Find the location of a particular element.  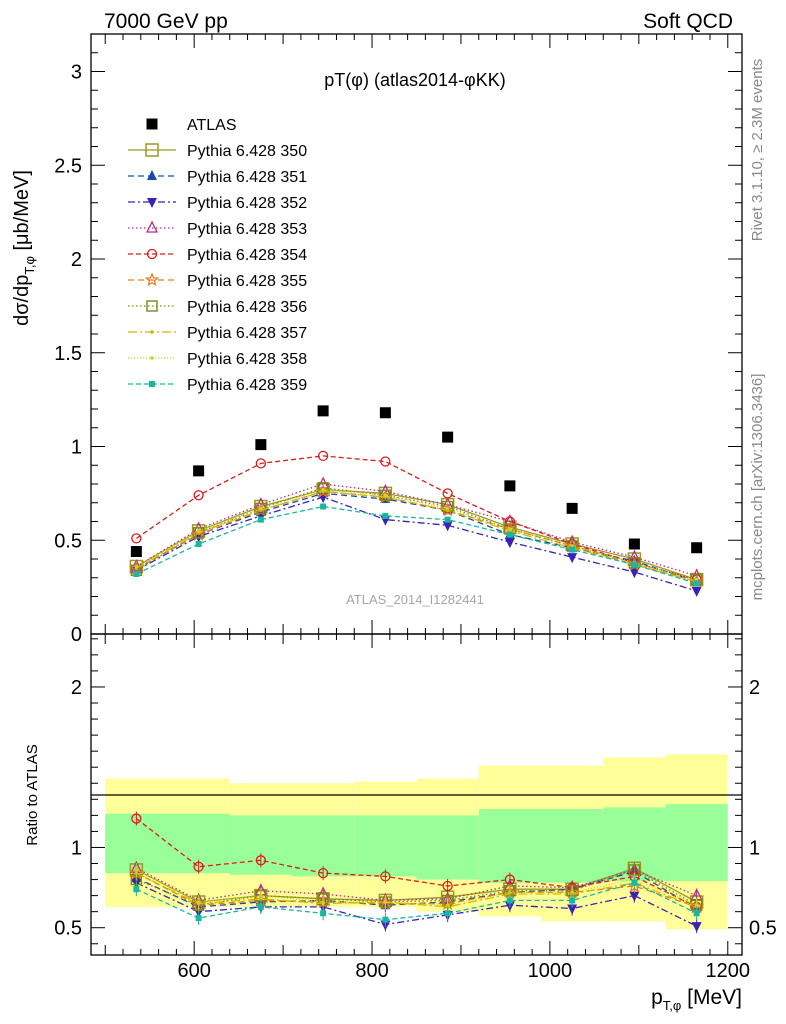

main-y-axis-label-units: [μb/MeV] is located at coordinates (22, 213).